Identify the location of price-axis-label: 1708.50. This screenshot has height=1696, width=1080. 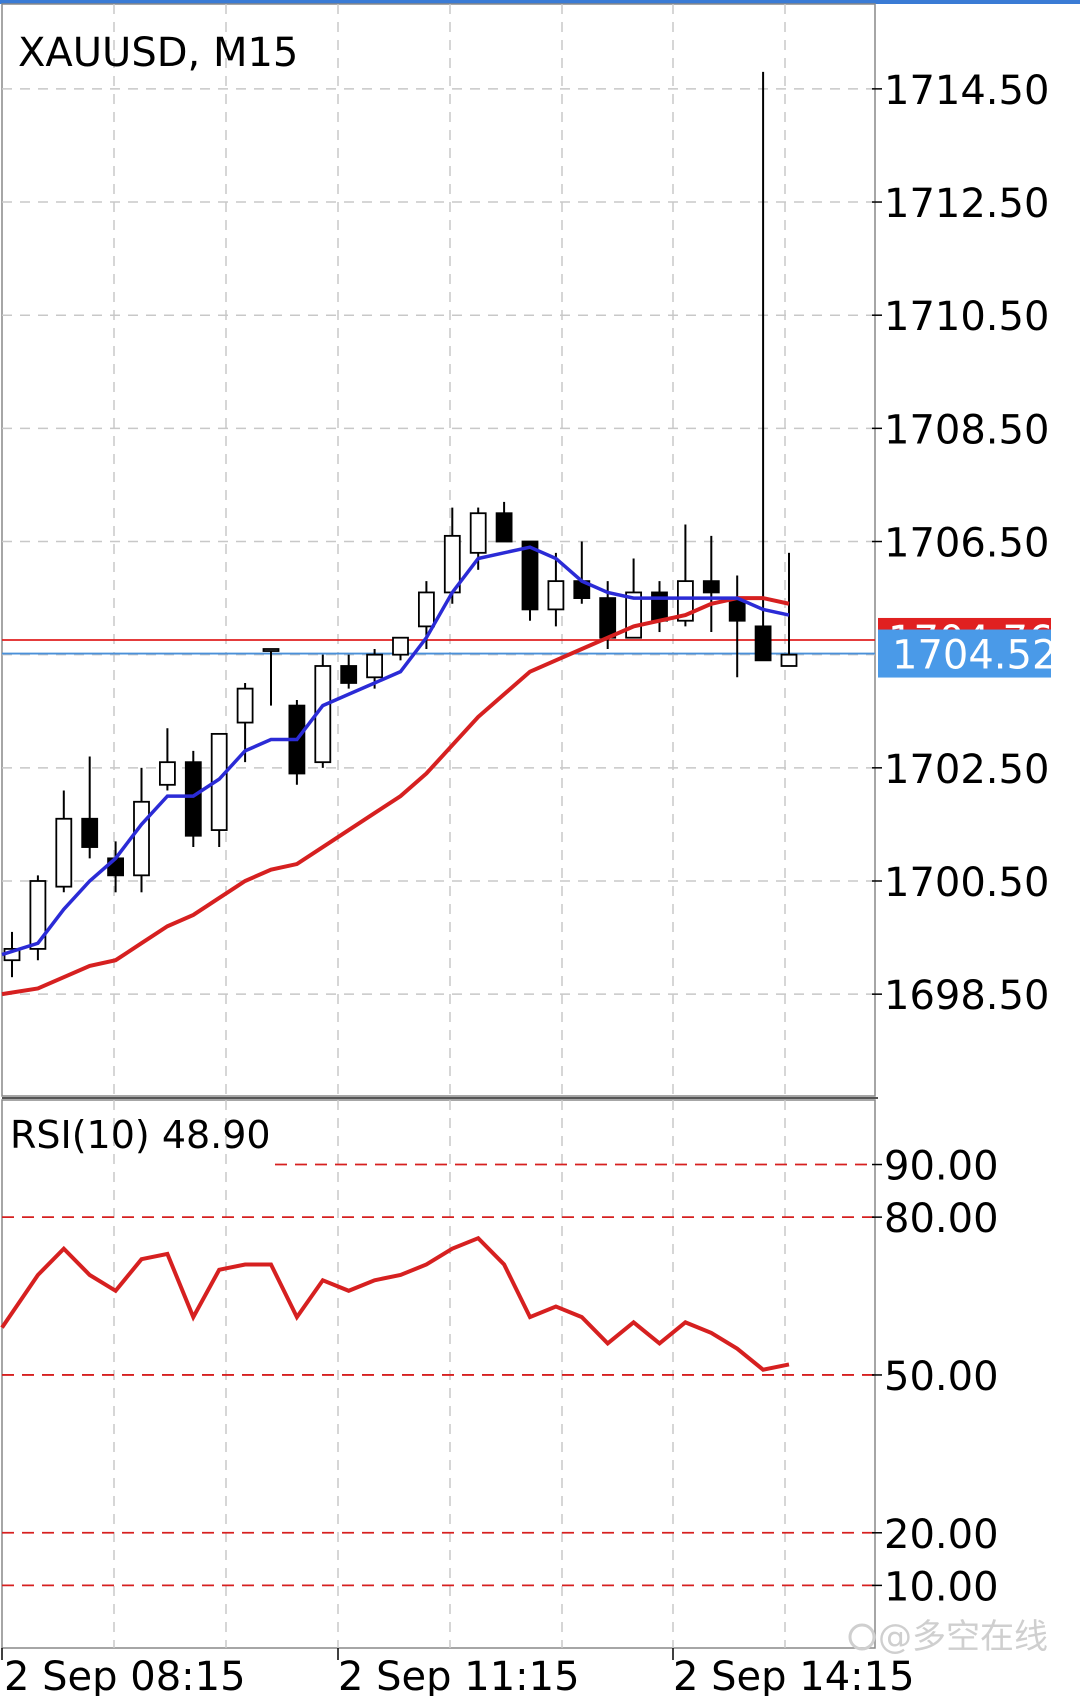
(966, 430).